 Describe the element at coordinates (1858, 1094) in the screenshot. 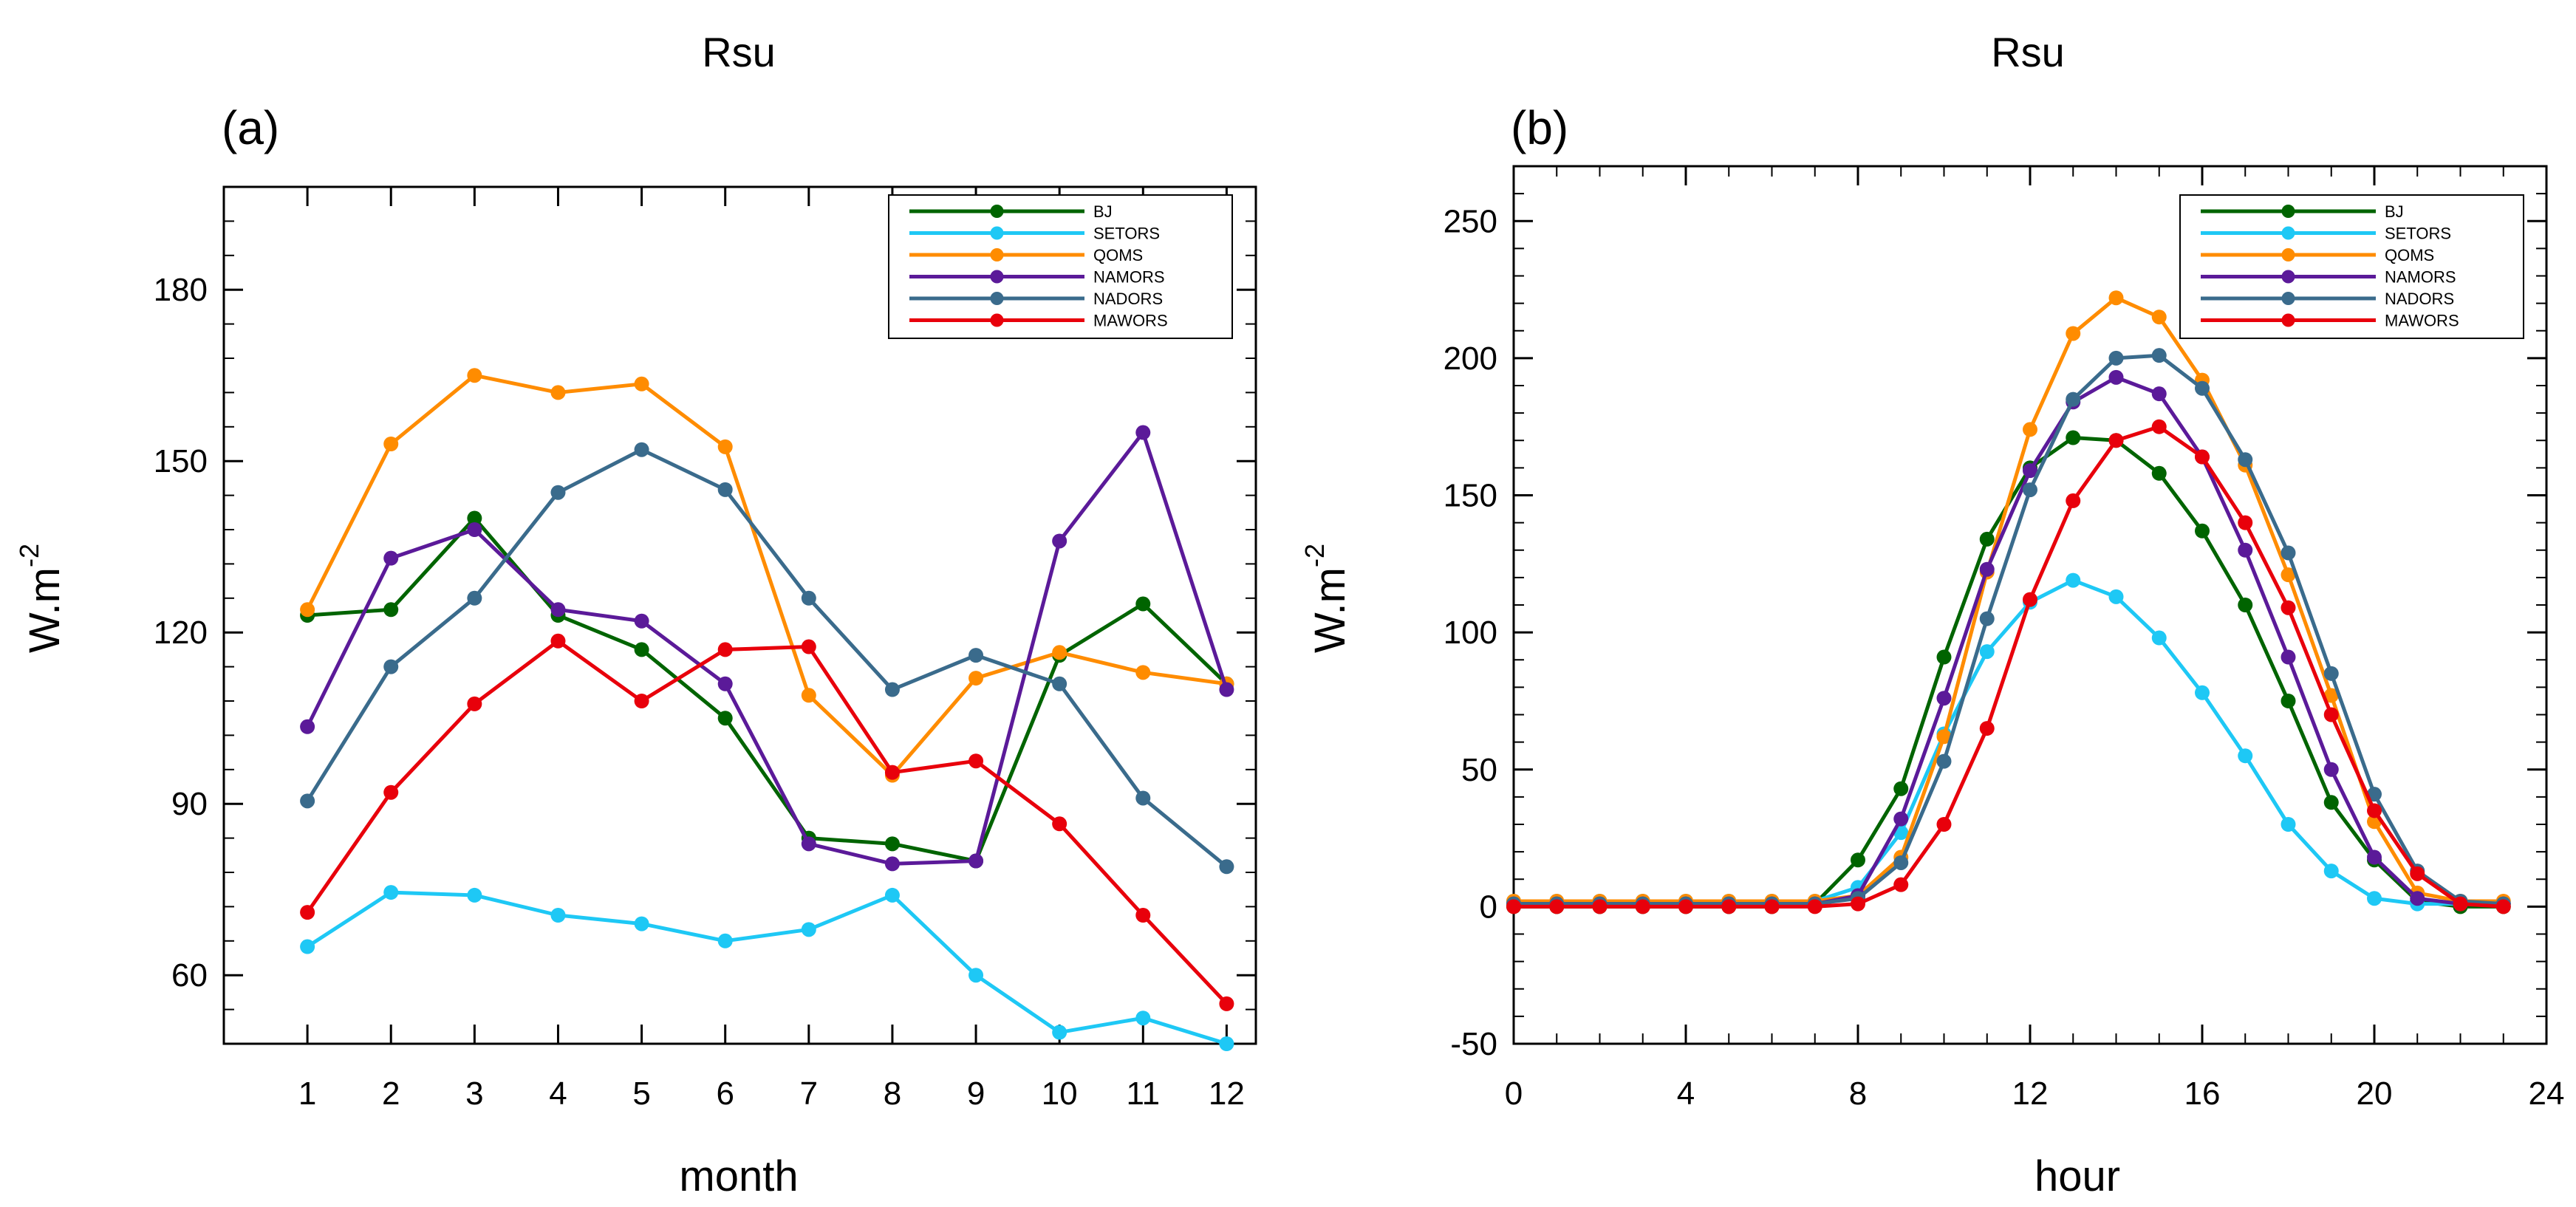

I see `x-tick-label: 8` at that location.